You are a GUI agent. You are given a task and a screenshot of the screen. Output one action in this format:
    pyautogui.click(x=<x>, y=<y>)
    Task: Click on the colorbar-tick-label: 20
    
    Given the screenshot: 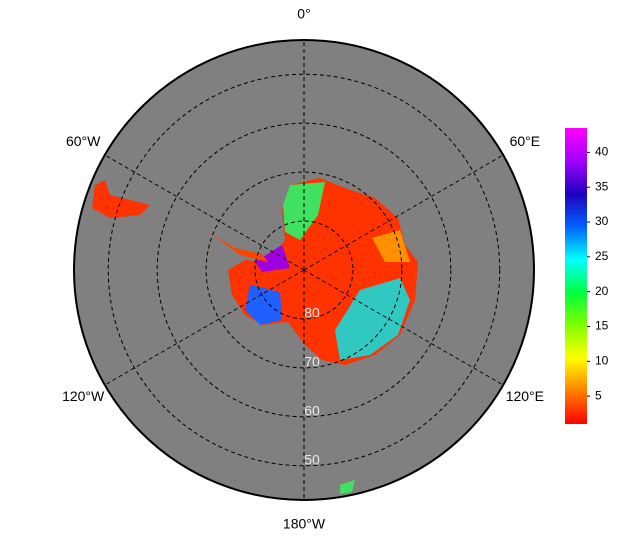 What is the action you would take?
    pyautogui.click(x=602, y=291)
    